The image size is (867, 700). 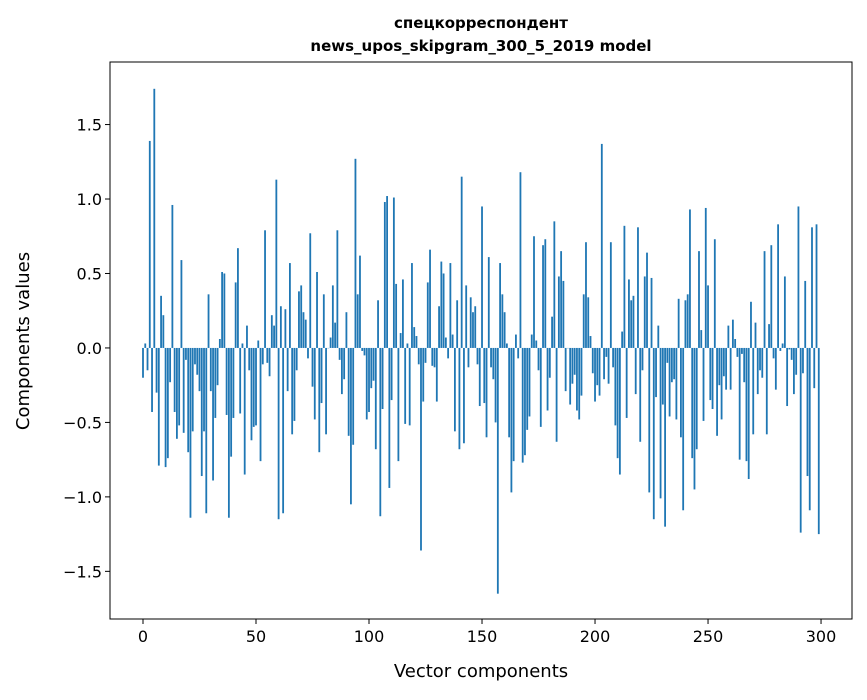 I want to click on x-tick-label: 200, so click(x=595, y=636).